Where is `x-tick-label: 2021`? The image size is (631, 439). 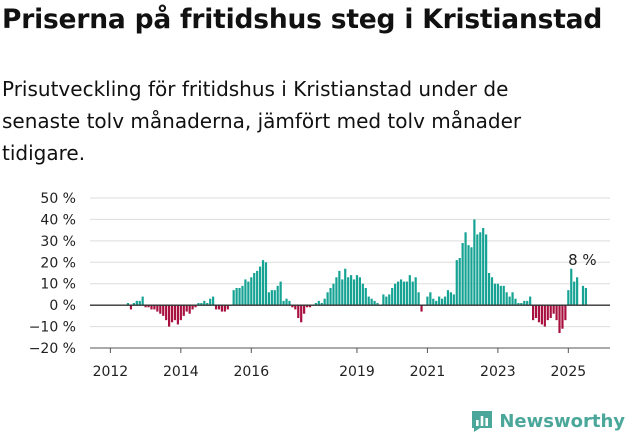 x-tick-label: 2021 is located at coordinates (428, 372).